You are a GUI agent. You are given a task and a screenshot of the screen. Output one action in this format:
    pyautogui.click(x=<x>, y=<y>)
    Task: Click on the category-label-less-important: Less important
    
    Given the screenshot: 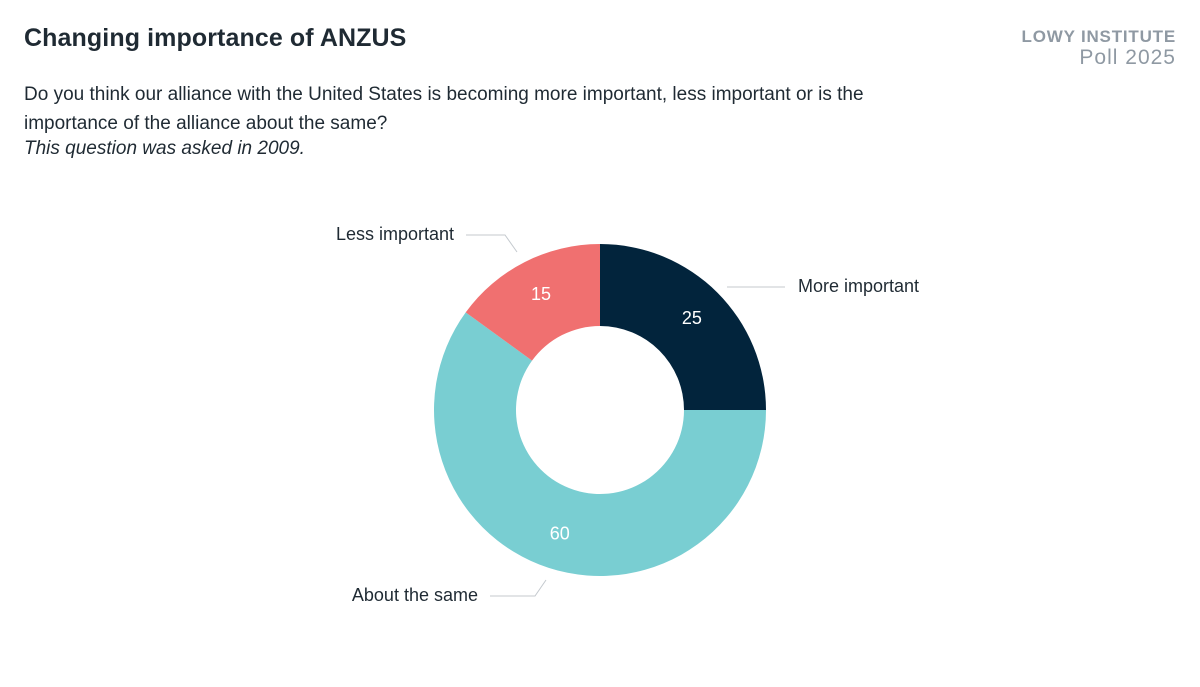 What is the action you would take?
    pyautogui.click(x=395, y=234)
    